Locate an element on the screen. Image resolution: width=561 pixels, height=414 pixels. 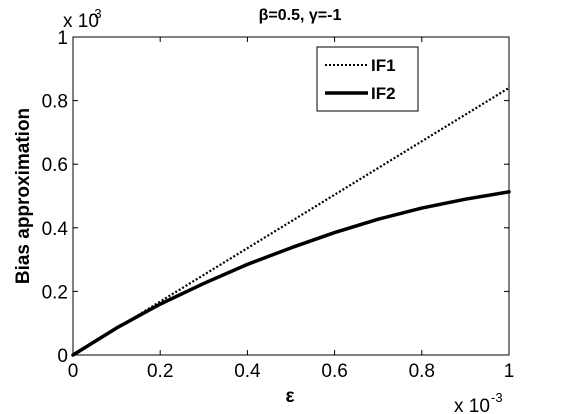
legend: IF1 IF2 is located at coordinates (367, 79).